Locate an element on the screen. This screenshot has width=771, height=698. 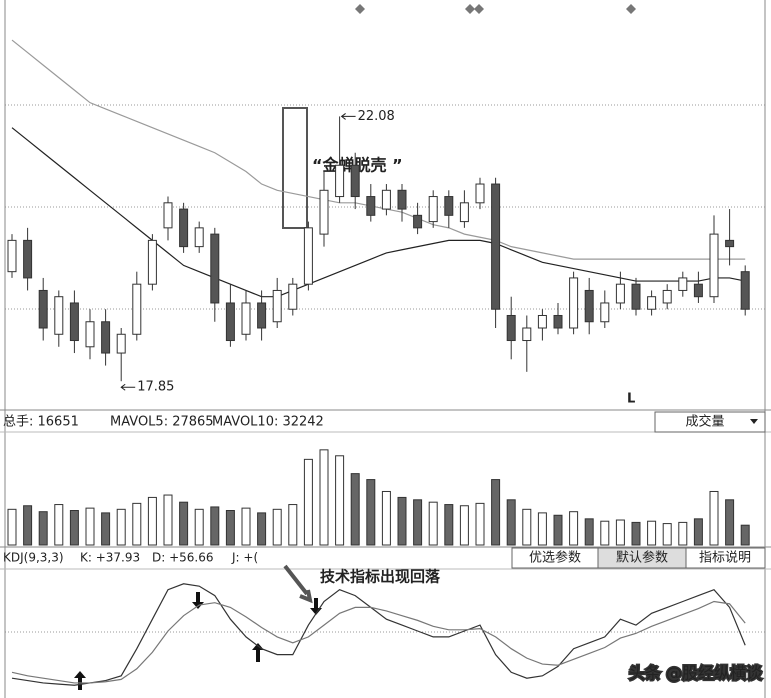
kdj-header: J: +( is located at coordinates (244, 558).